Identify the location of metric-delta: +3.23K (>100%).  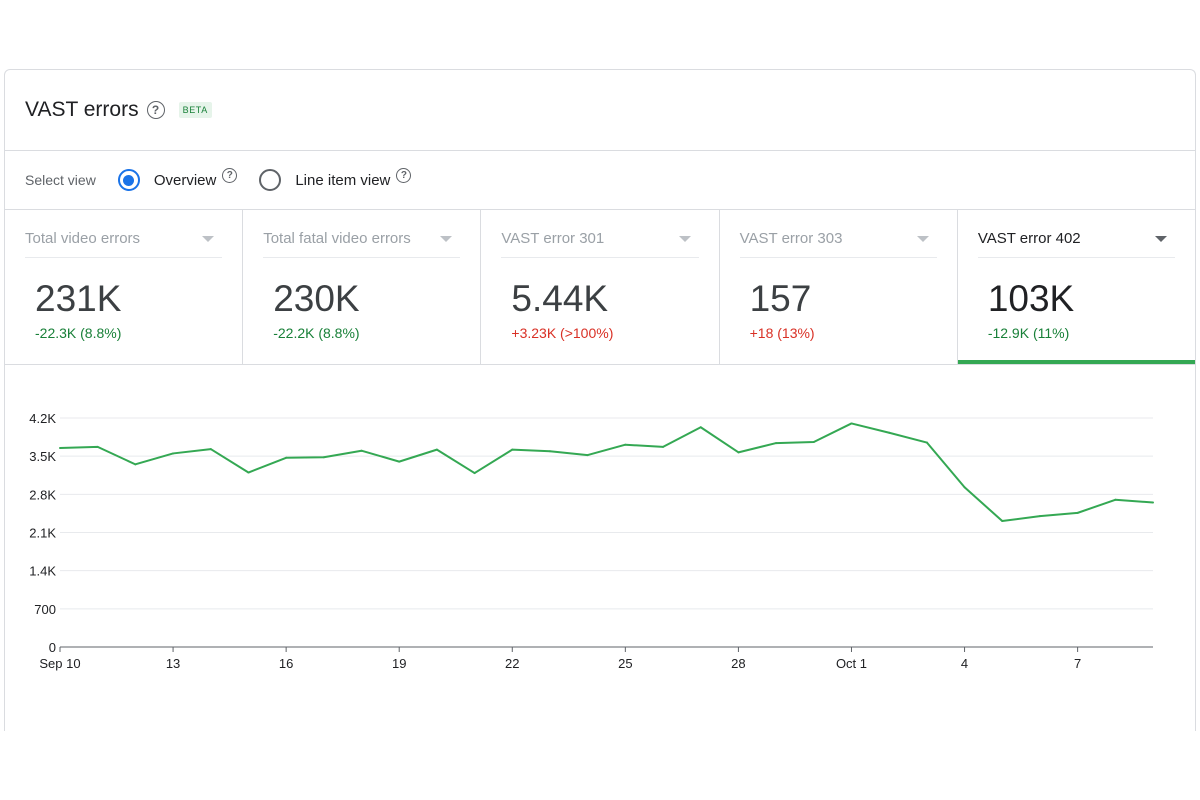
(562, 333).